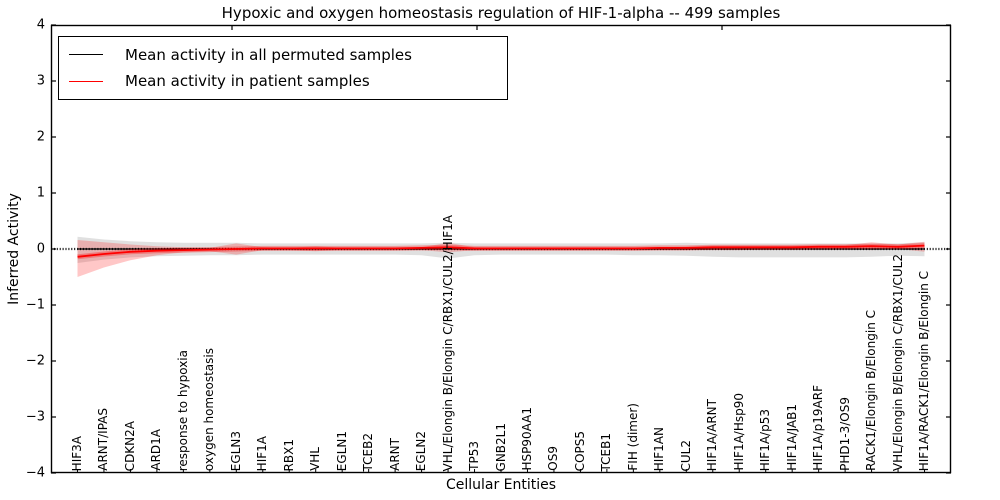 This screenshot has width=1000, height=500. I want to click on x-tick-label: RBX1, so click(288, 454).